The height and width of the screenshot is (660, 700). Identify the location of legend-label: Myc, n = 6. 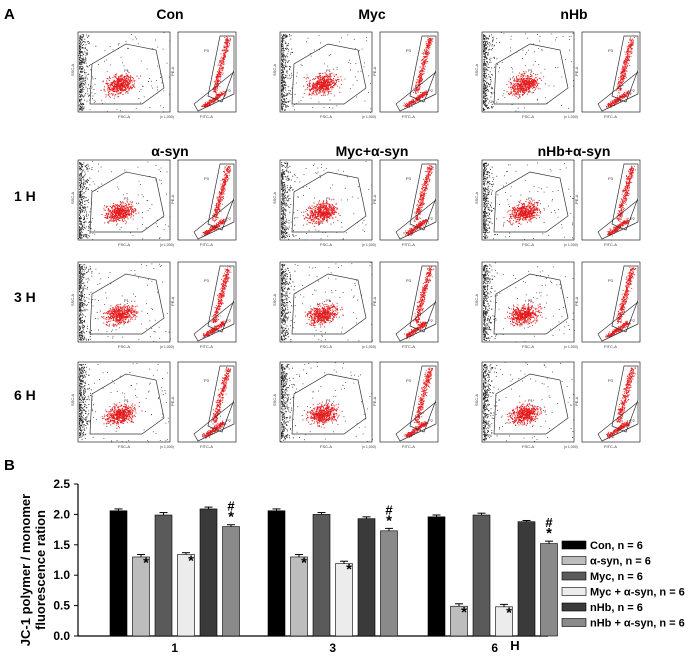
(616, 577).